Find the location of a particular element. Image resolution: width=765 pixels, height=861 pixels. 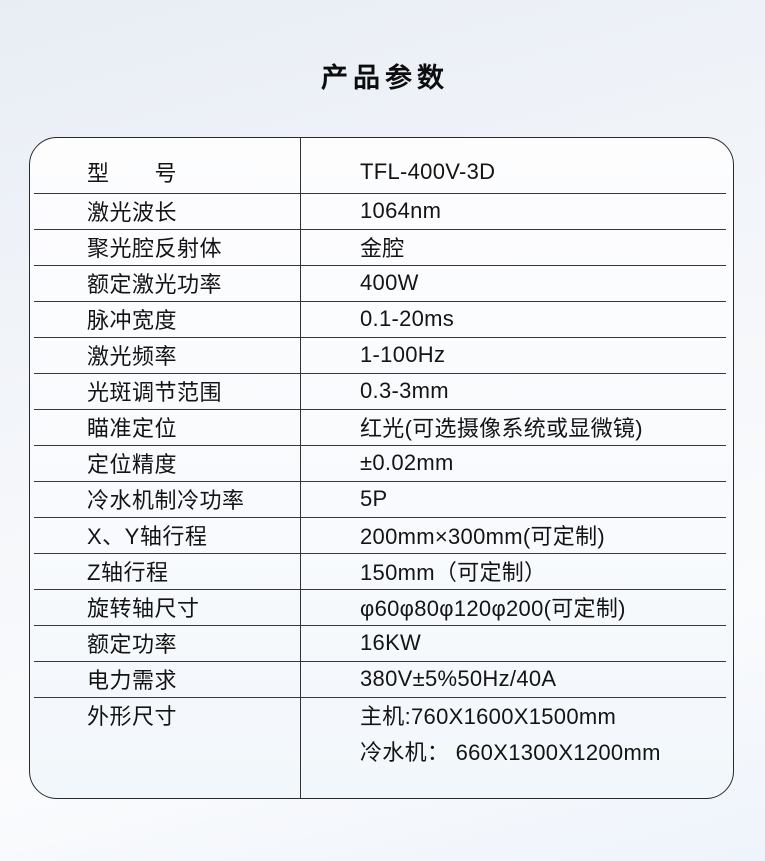

spec-label: X、Y轴行程 is located at coordinates (147, 536).